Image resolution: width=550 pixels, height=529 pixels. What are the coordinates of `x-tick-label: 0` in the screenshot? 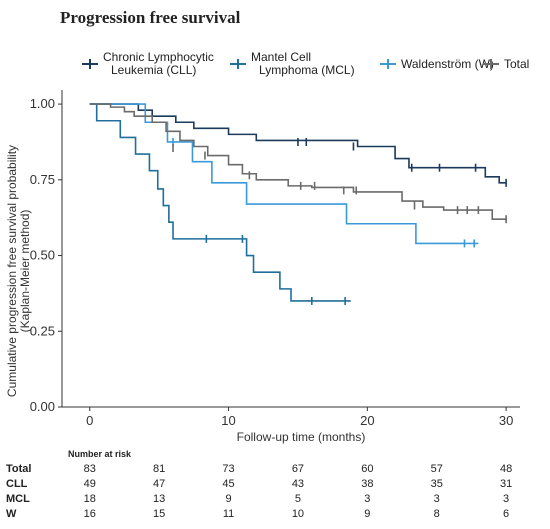 It's located at (89, 420).